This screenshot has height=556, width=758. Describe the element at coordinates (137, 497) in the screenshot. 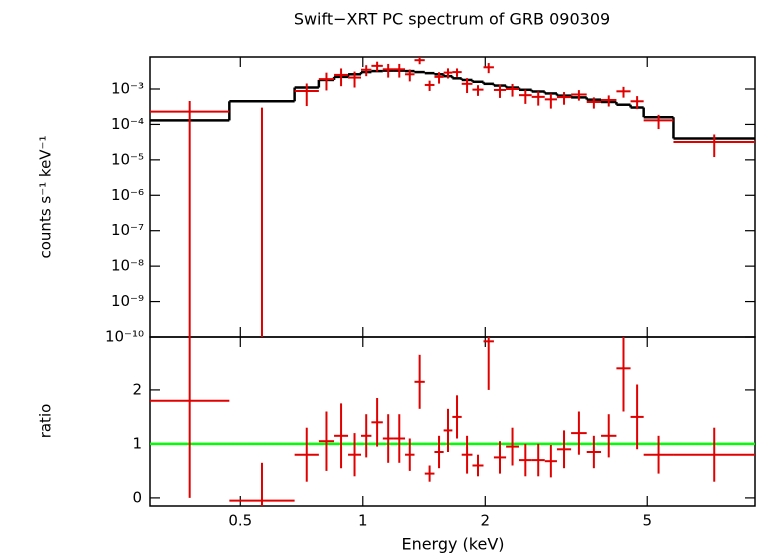

I see `y-tick-label: 0` at that location.